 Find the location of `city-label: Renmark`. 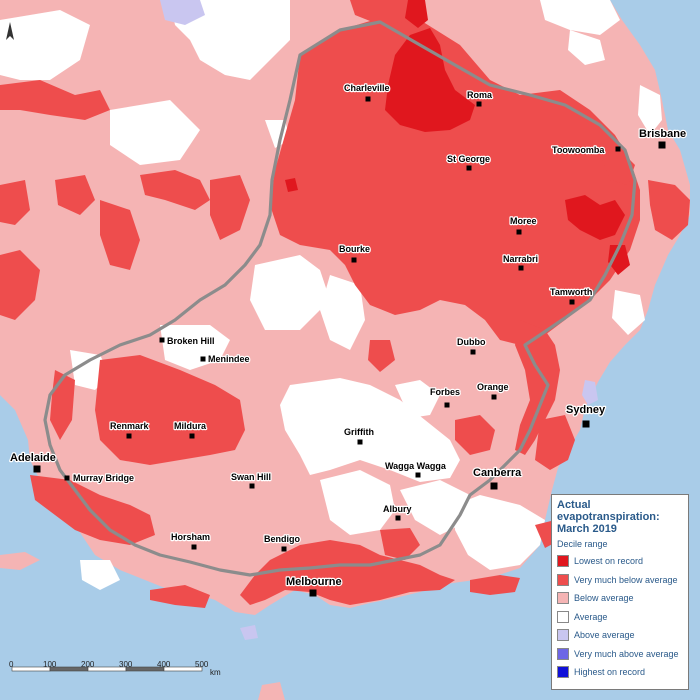

city-label: Renmark is located at coordinates (130, 426).